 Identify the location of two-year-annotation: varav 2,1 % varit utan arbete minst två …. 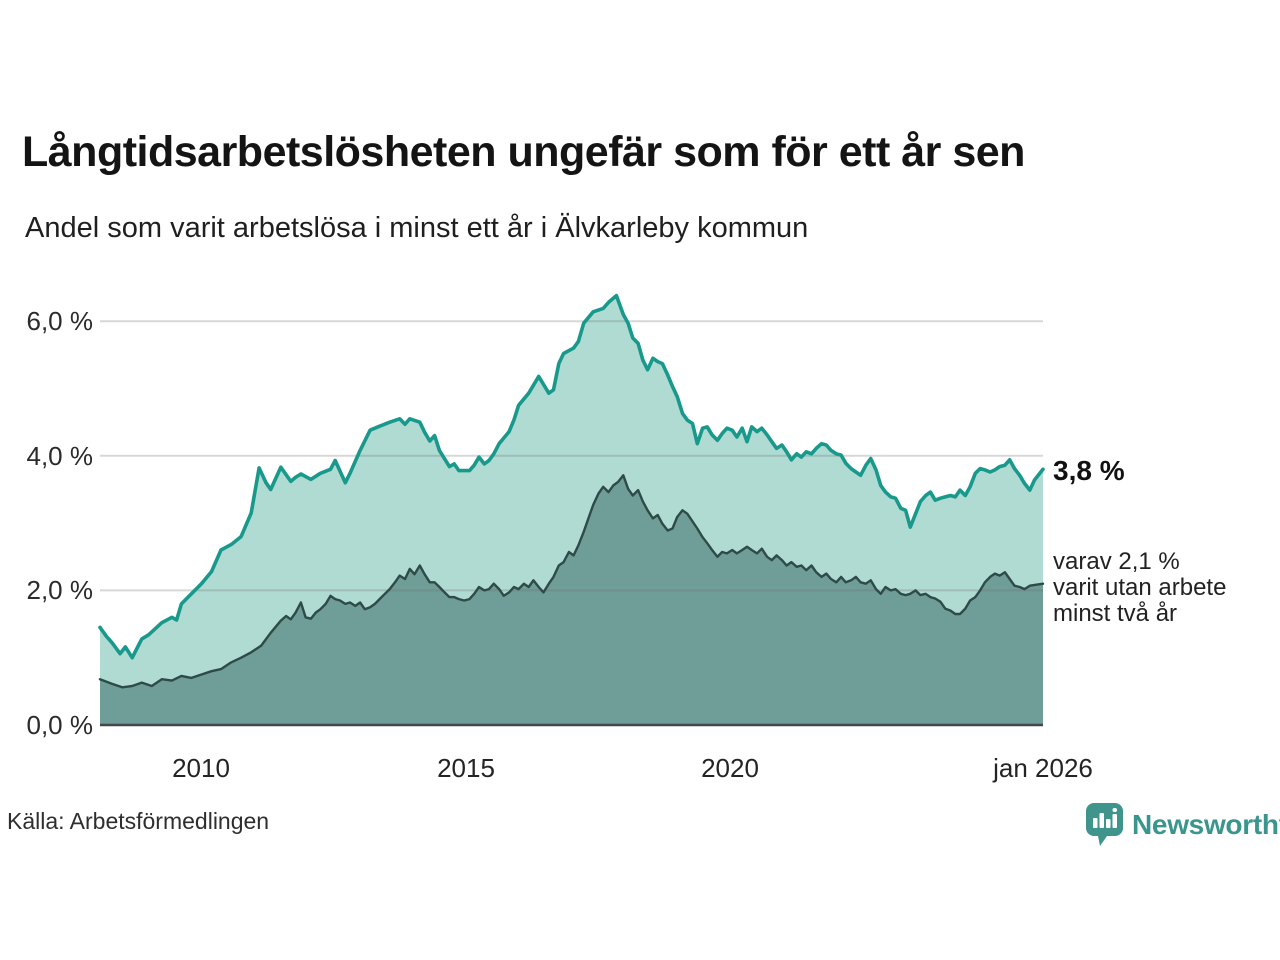
(1165, 588).